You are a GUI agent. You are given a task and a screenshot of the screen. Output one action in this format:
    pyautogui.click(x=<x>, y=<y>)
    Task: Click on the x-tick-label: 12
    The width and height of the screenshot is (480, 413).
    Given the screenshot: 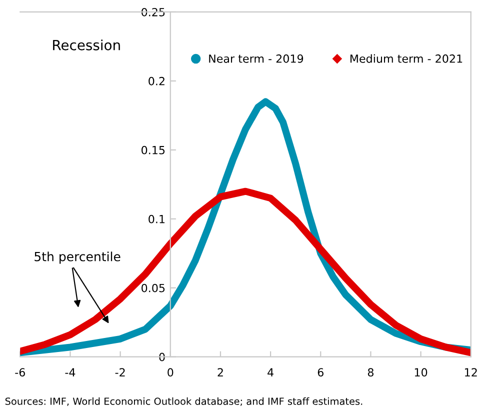 What is the action you would take?
    pyautogui.click(x=471, y=372)
    